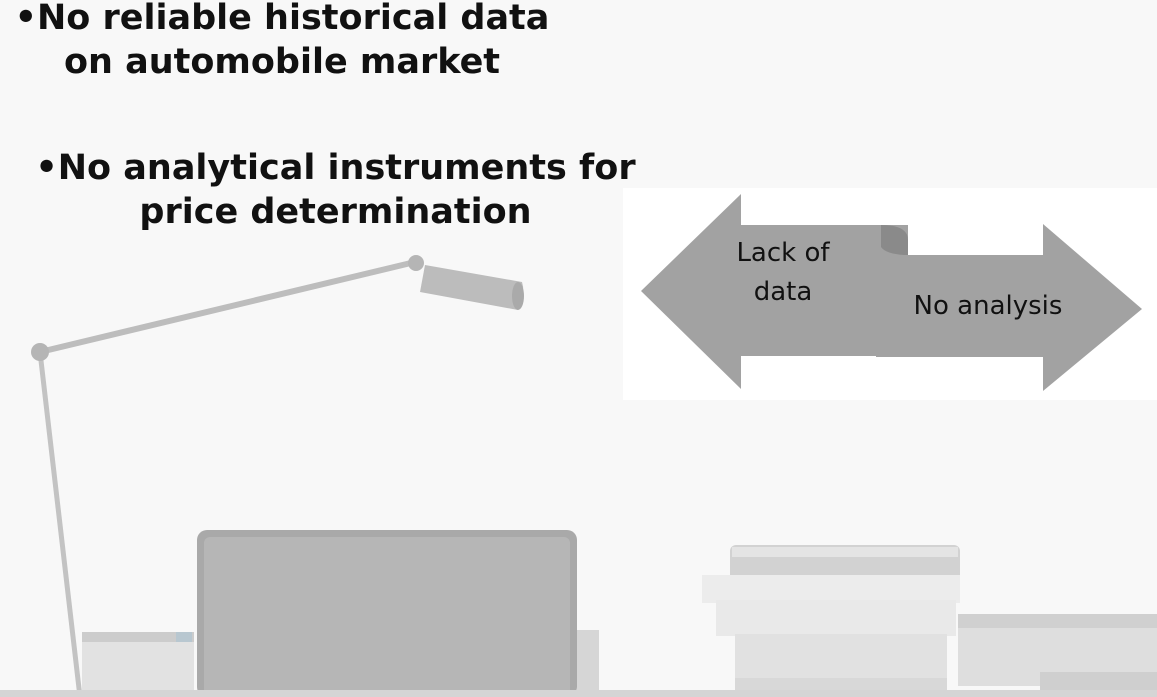 This screenshot has height=697, width=1157. Describe the element at coordinates (783, 272) in the screenshot. I see `left-arrow-label: Lack of data` at that location.